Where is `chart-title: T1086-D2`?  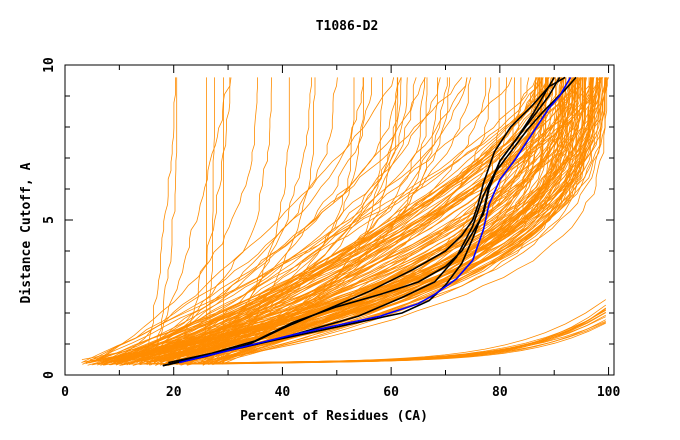
chart-title: T1086-D2 is located at coordinates (347, 26).